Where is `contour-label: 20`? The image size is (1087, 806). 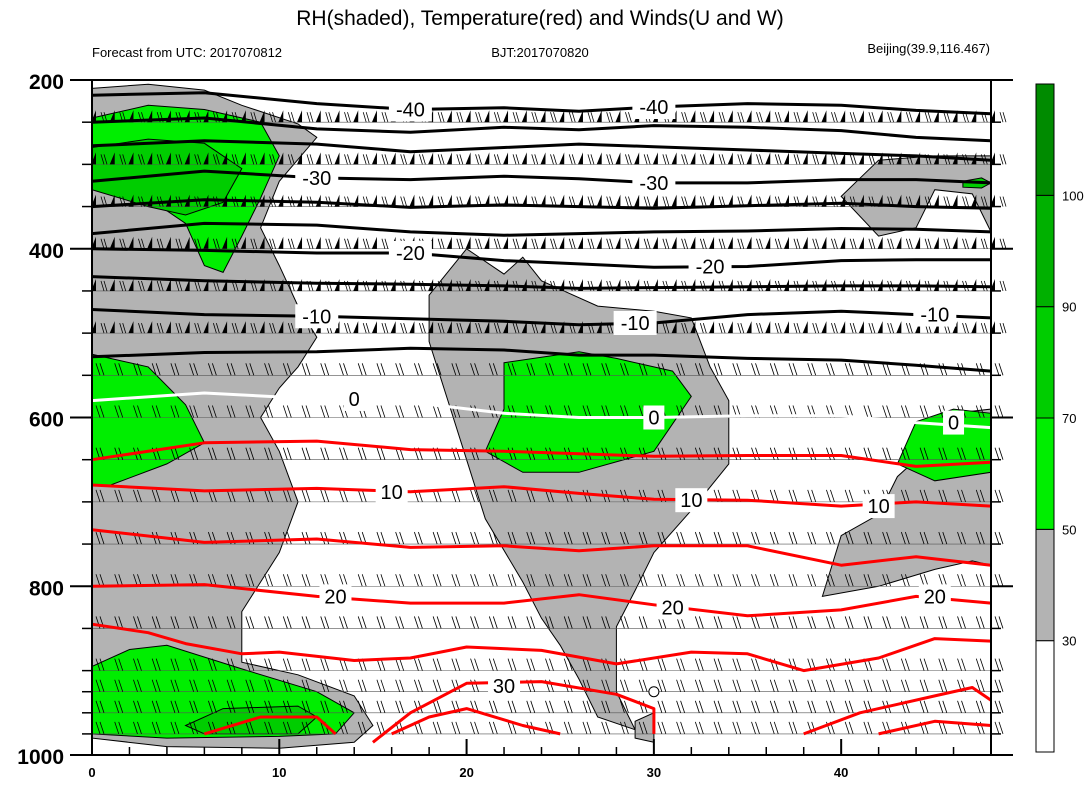
contour-label: 20 is located at coordinates (934, 596).